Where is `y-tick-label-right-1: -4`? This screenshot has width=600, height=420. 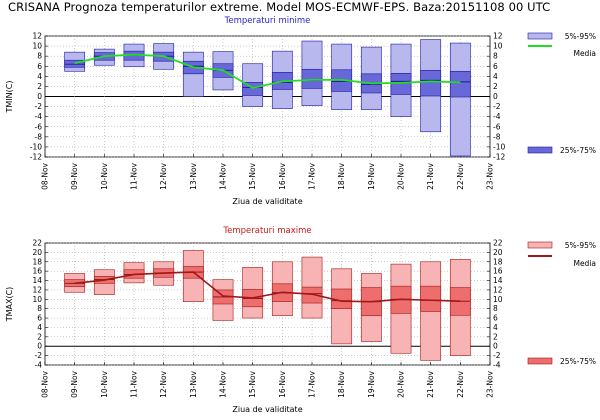
y-tick-label-right-1: -4 is located at coordinates (497, 365).